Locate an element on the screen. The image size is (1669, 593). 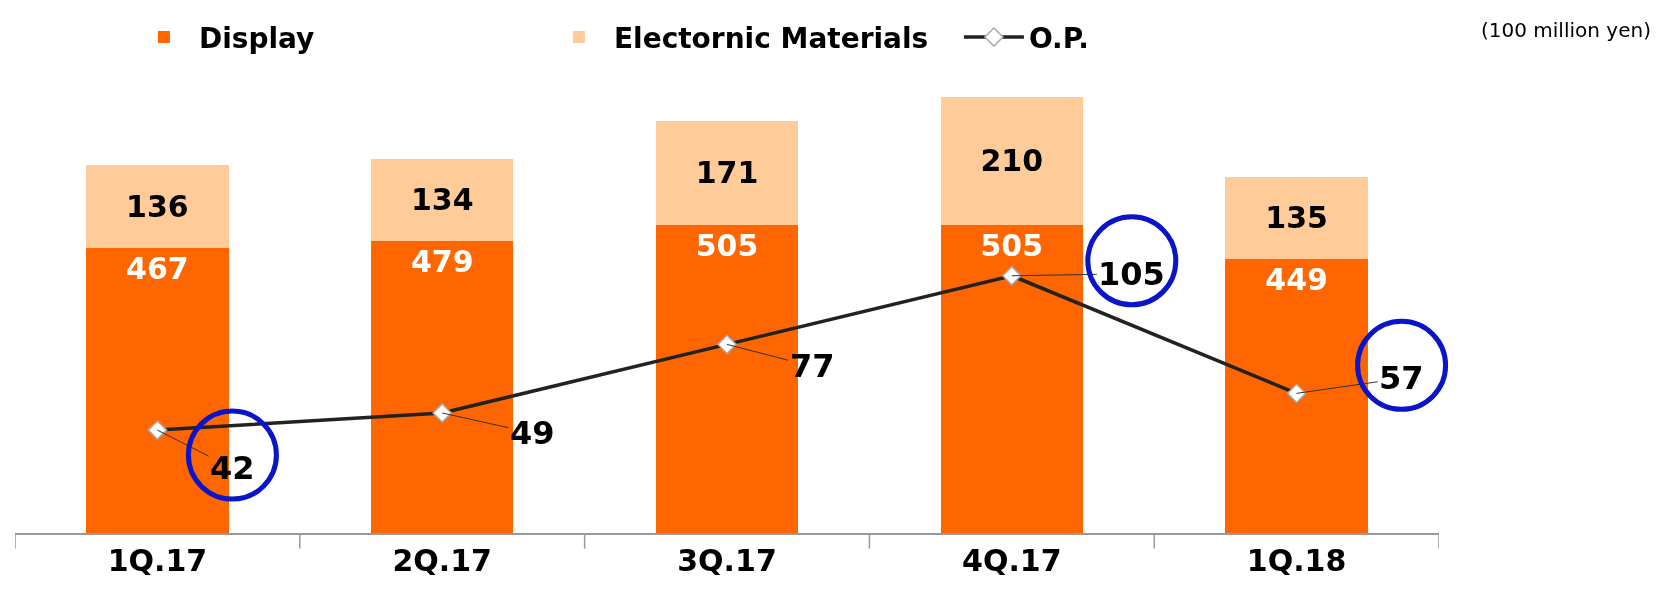
data-label: 135 is located at coordinates (1296, 218).